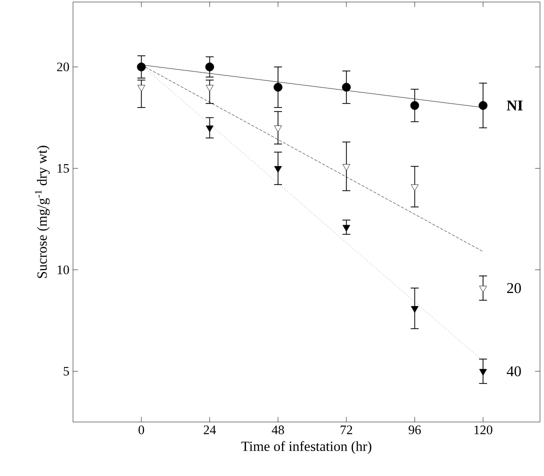 The image size is (544, 476). I want to click on y-tick-label: 20, so click(63, 67).